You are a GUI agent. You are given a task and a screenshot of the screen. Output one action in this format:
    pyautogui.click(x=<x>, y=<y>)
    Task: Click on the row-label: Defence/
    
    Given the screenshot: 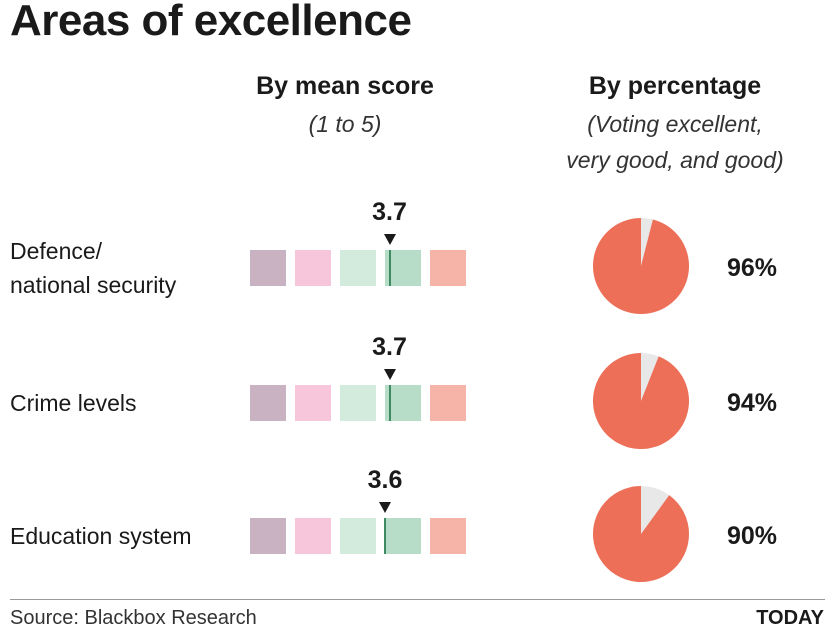 What is the action you would take?
    pyautogui.click(x=56, y=251)
    